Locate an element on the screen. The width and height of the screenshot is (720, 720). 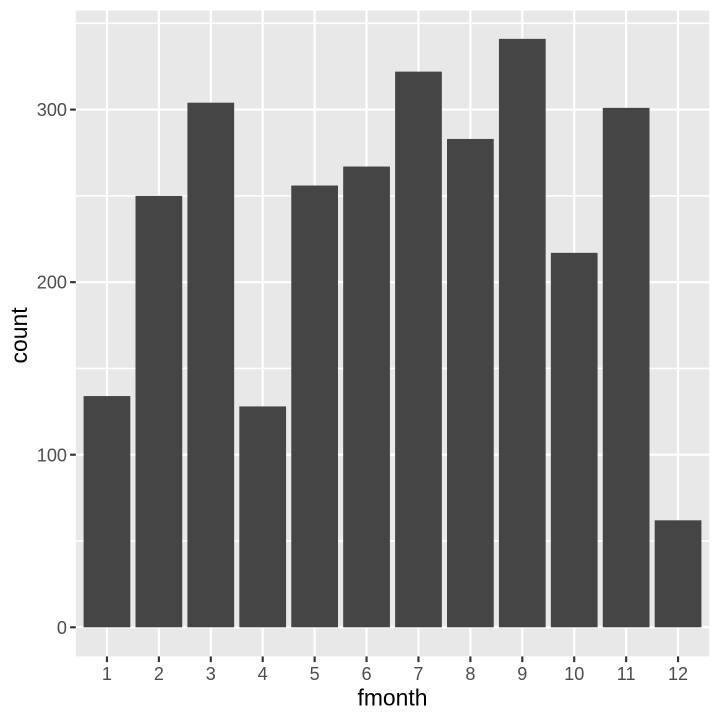
svg-text: 3 is located at coordinates (211, 674).